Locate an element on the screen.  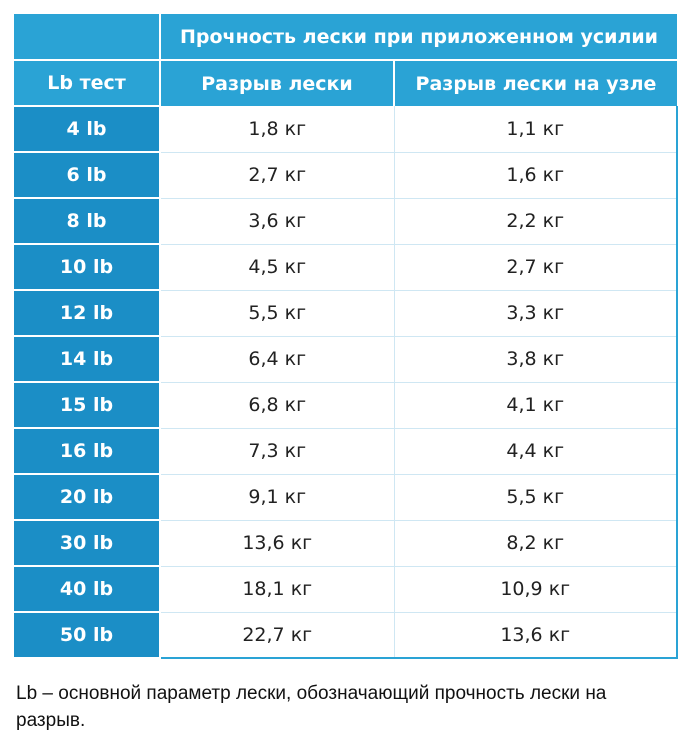
row-knot: 10,9 кг is located at coordinates (536, 589).